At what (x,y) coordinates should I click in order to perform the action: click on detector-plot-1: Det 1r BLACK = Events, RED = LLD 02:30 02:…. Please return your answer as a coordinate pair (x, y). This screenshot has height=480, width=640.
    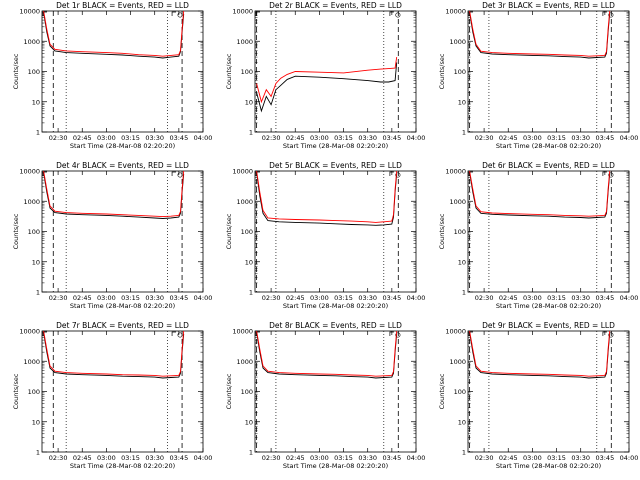
    Looking at the image, I should click on (112, 75).